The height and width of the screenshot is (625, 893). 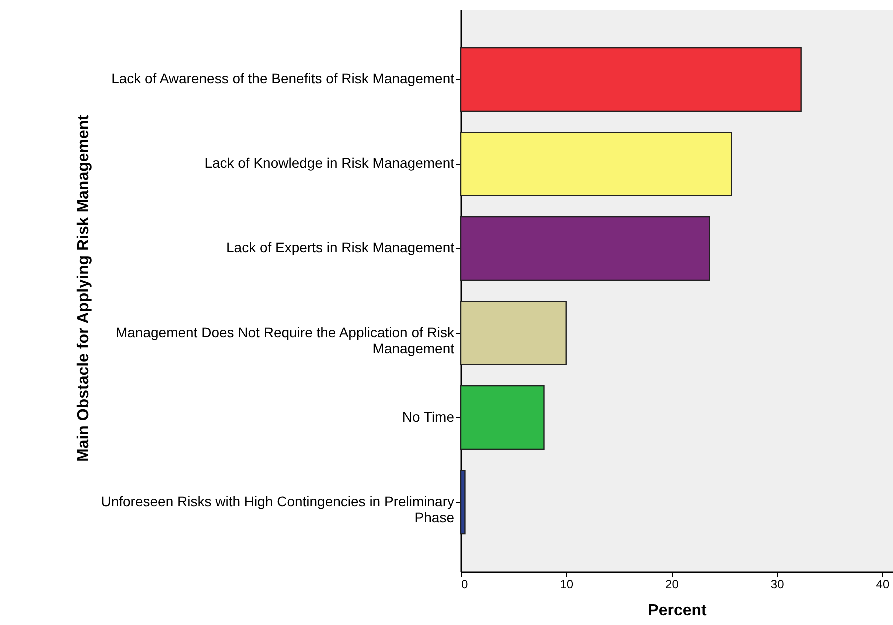 What do you see at coordinates (278, 509) in the screenshot?
I see `y-tick-label: Unforeseen Risks with High Contingencies in Preliminary Phase` at bounding box center [278, 509].